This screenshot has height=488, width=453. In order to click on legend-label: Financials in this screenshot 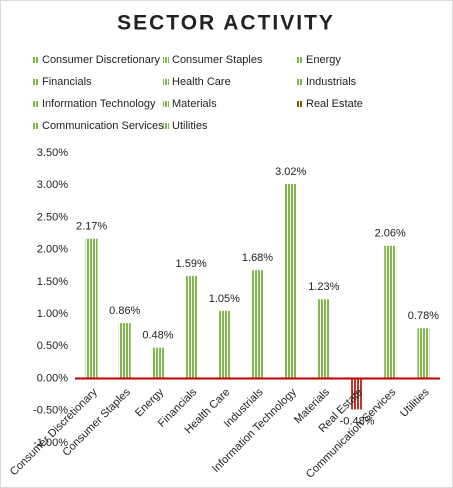, I will do `click(67, 82)`.